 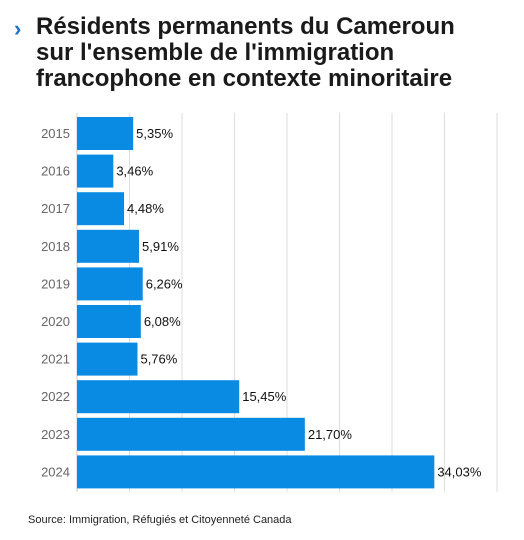 What do you see at coordinates (109, 321) in the screenshot?
I see `bar-2020` at bounding box center [109, 321].